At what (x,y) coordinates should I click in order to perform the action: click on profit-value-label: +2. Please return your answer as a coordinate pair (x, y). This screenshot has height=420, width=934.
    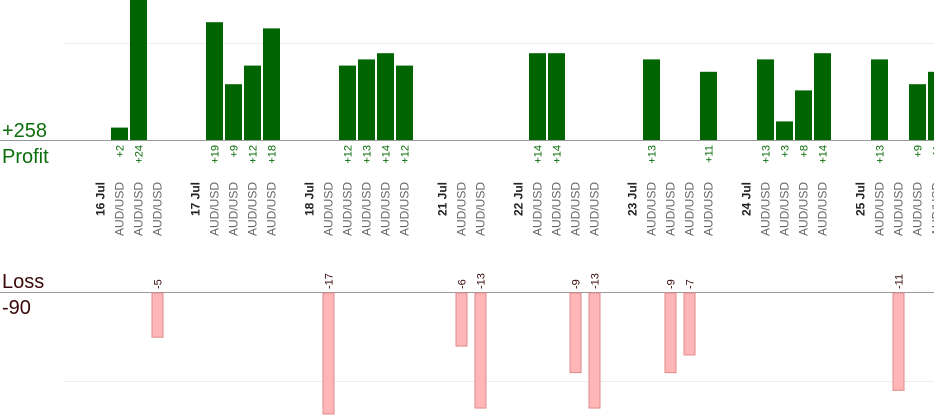
    Looking at the image, I should click on (121, 151).